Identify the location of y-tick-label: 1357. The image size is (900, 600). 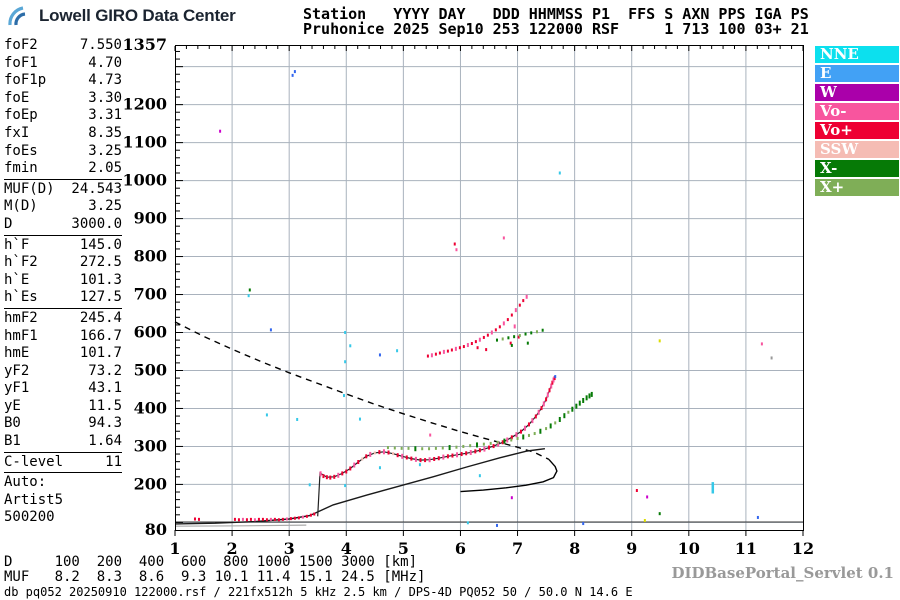
(144, 44).